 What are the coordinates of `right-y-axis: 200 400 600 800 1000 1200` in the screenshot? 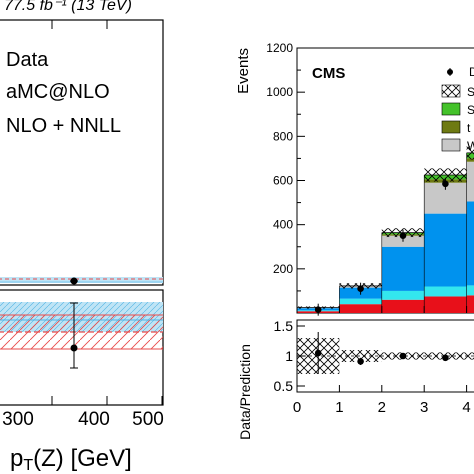 It's located at (285, 166).